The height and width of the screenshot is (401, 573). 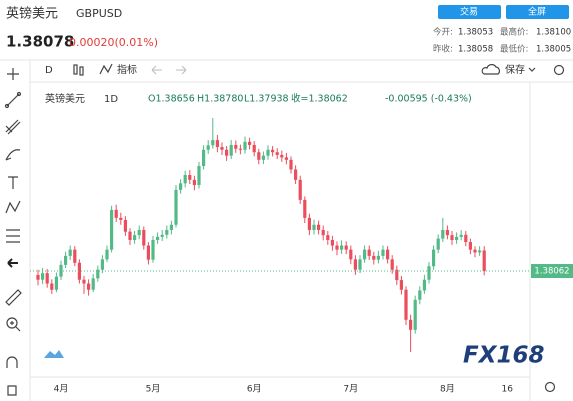 I want to click on stat-value: 1.38005, so click(x=553, y=50).